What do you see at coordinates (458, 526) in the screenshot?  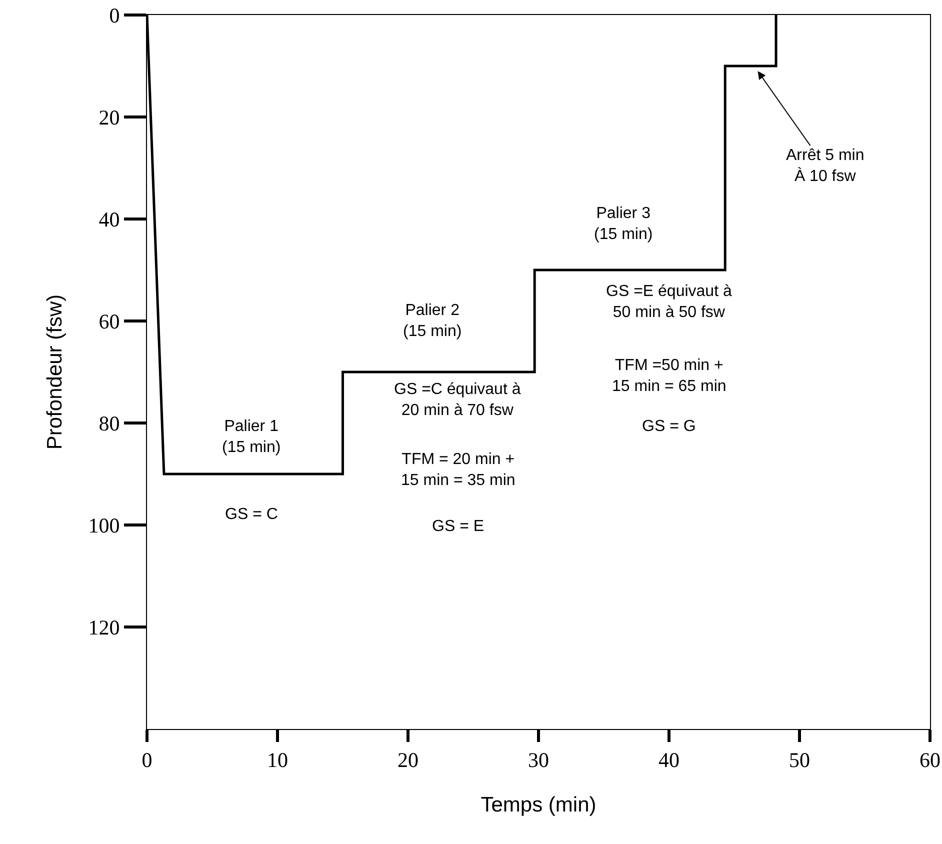 I see `annotation: GS = E` at bounding box center [458, 526].